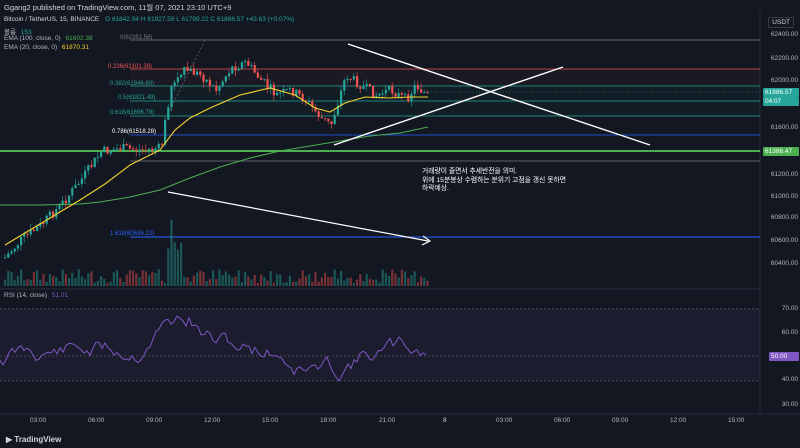 This screenshot has height=448, width=800. What do you see at coordinates (779, 356) in the screenshot?
I see `rsi-tick: 50.00` at bounding box center [779, 356].